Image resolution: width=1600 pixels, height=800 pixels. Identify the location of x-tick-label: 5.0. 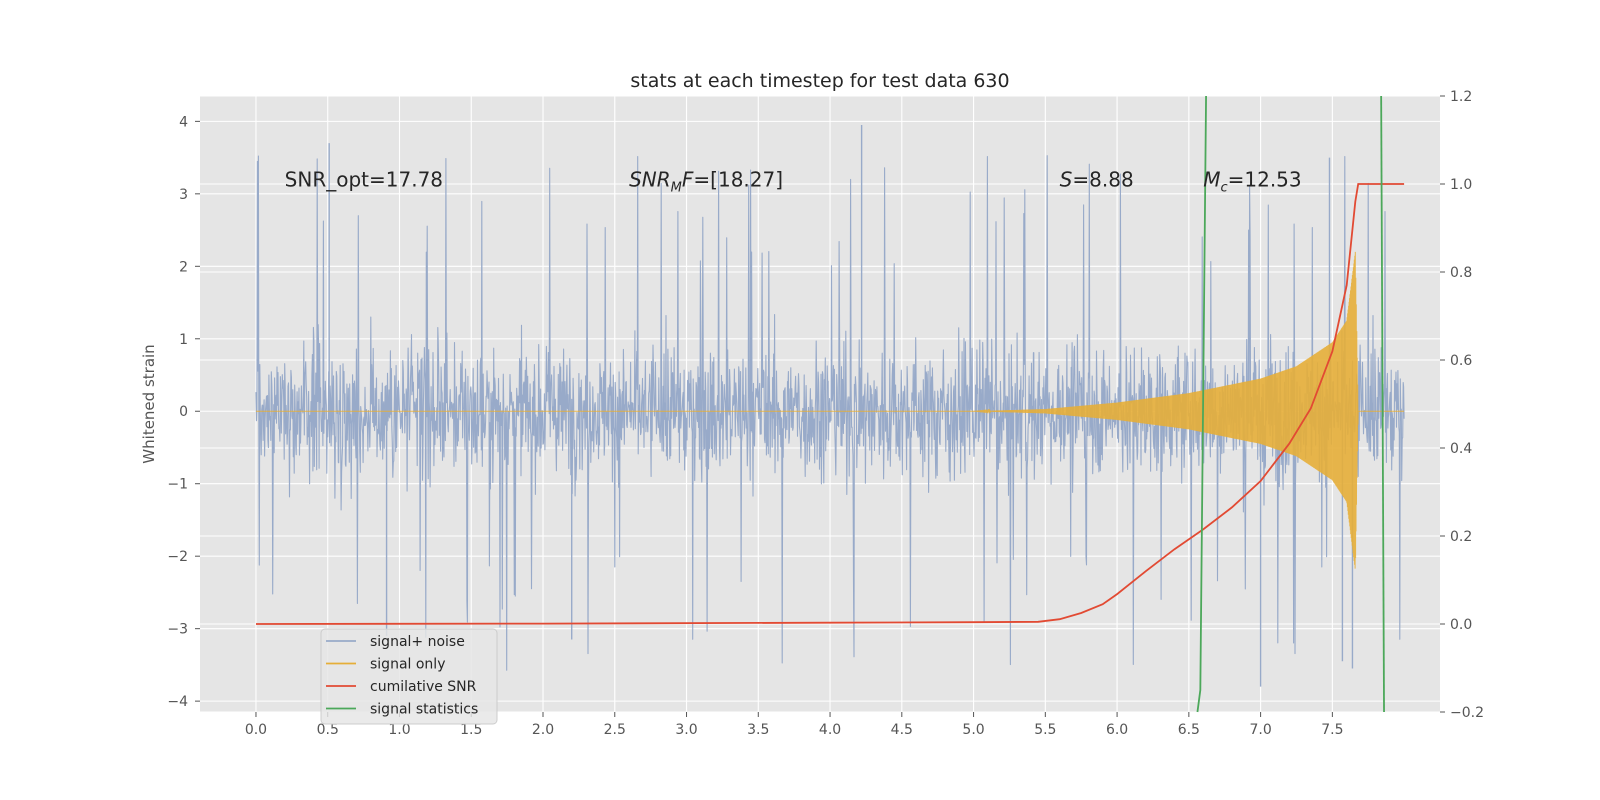
(973, 730).